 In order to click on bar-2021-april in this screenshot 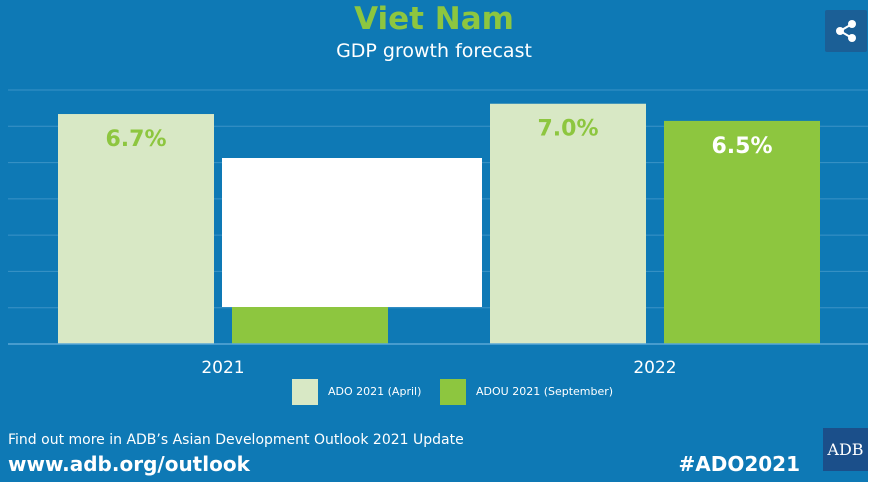, I will do `click(136, 229)`.